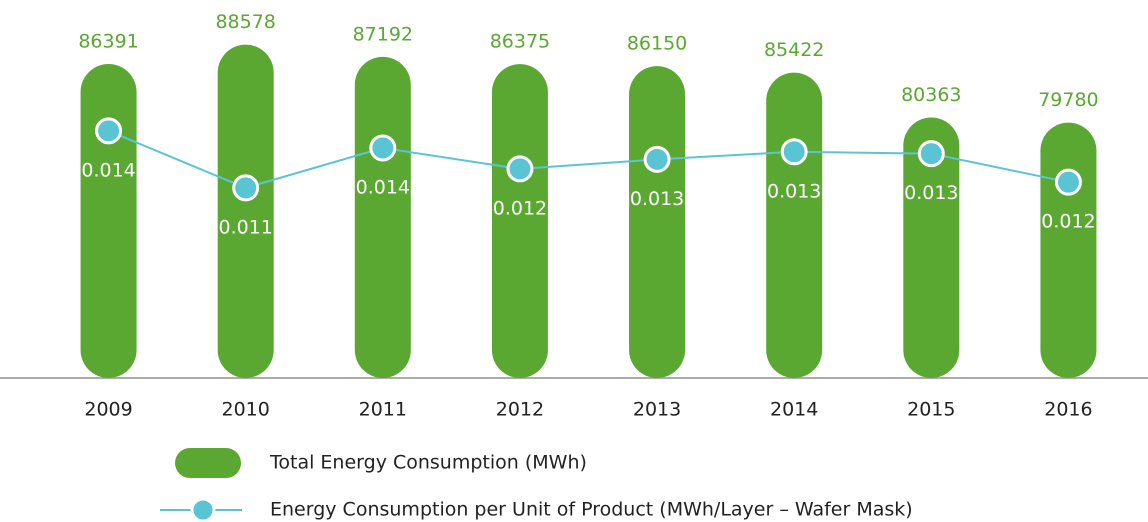 The height and width of the screenshot is (522, 1148). What do you see at coordinates (588, 159) in the screenshot?
I see `line` at bounding box center [588, 159].